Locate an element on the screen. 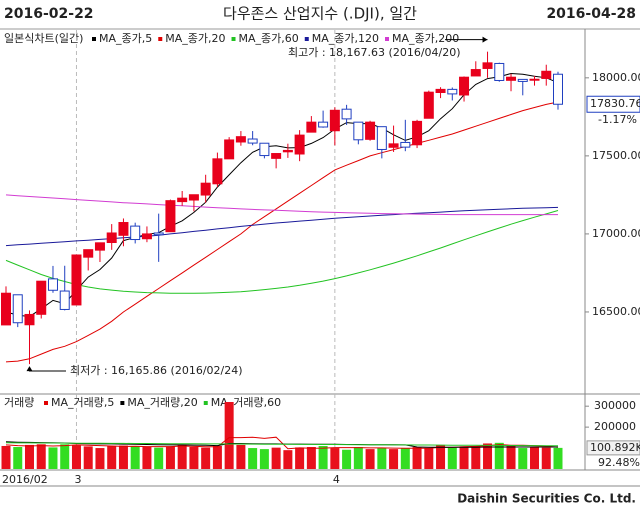  last-price: 17830.76 is located at coordinates (615, 103).